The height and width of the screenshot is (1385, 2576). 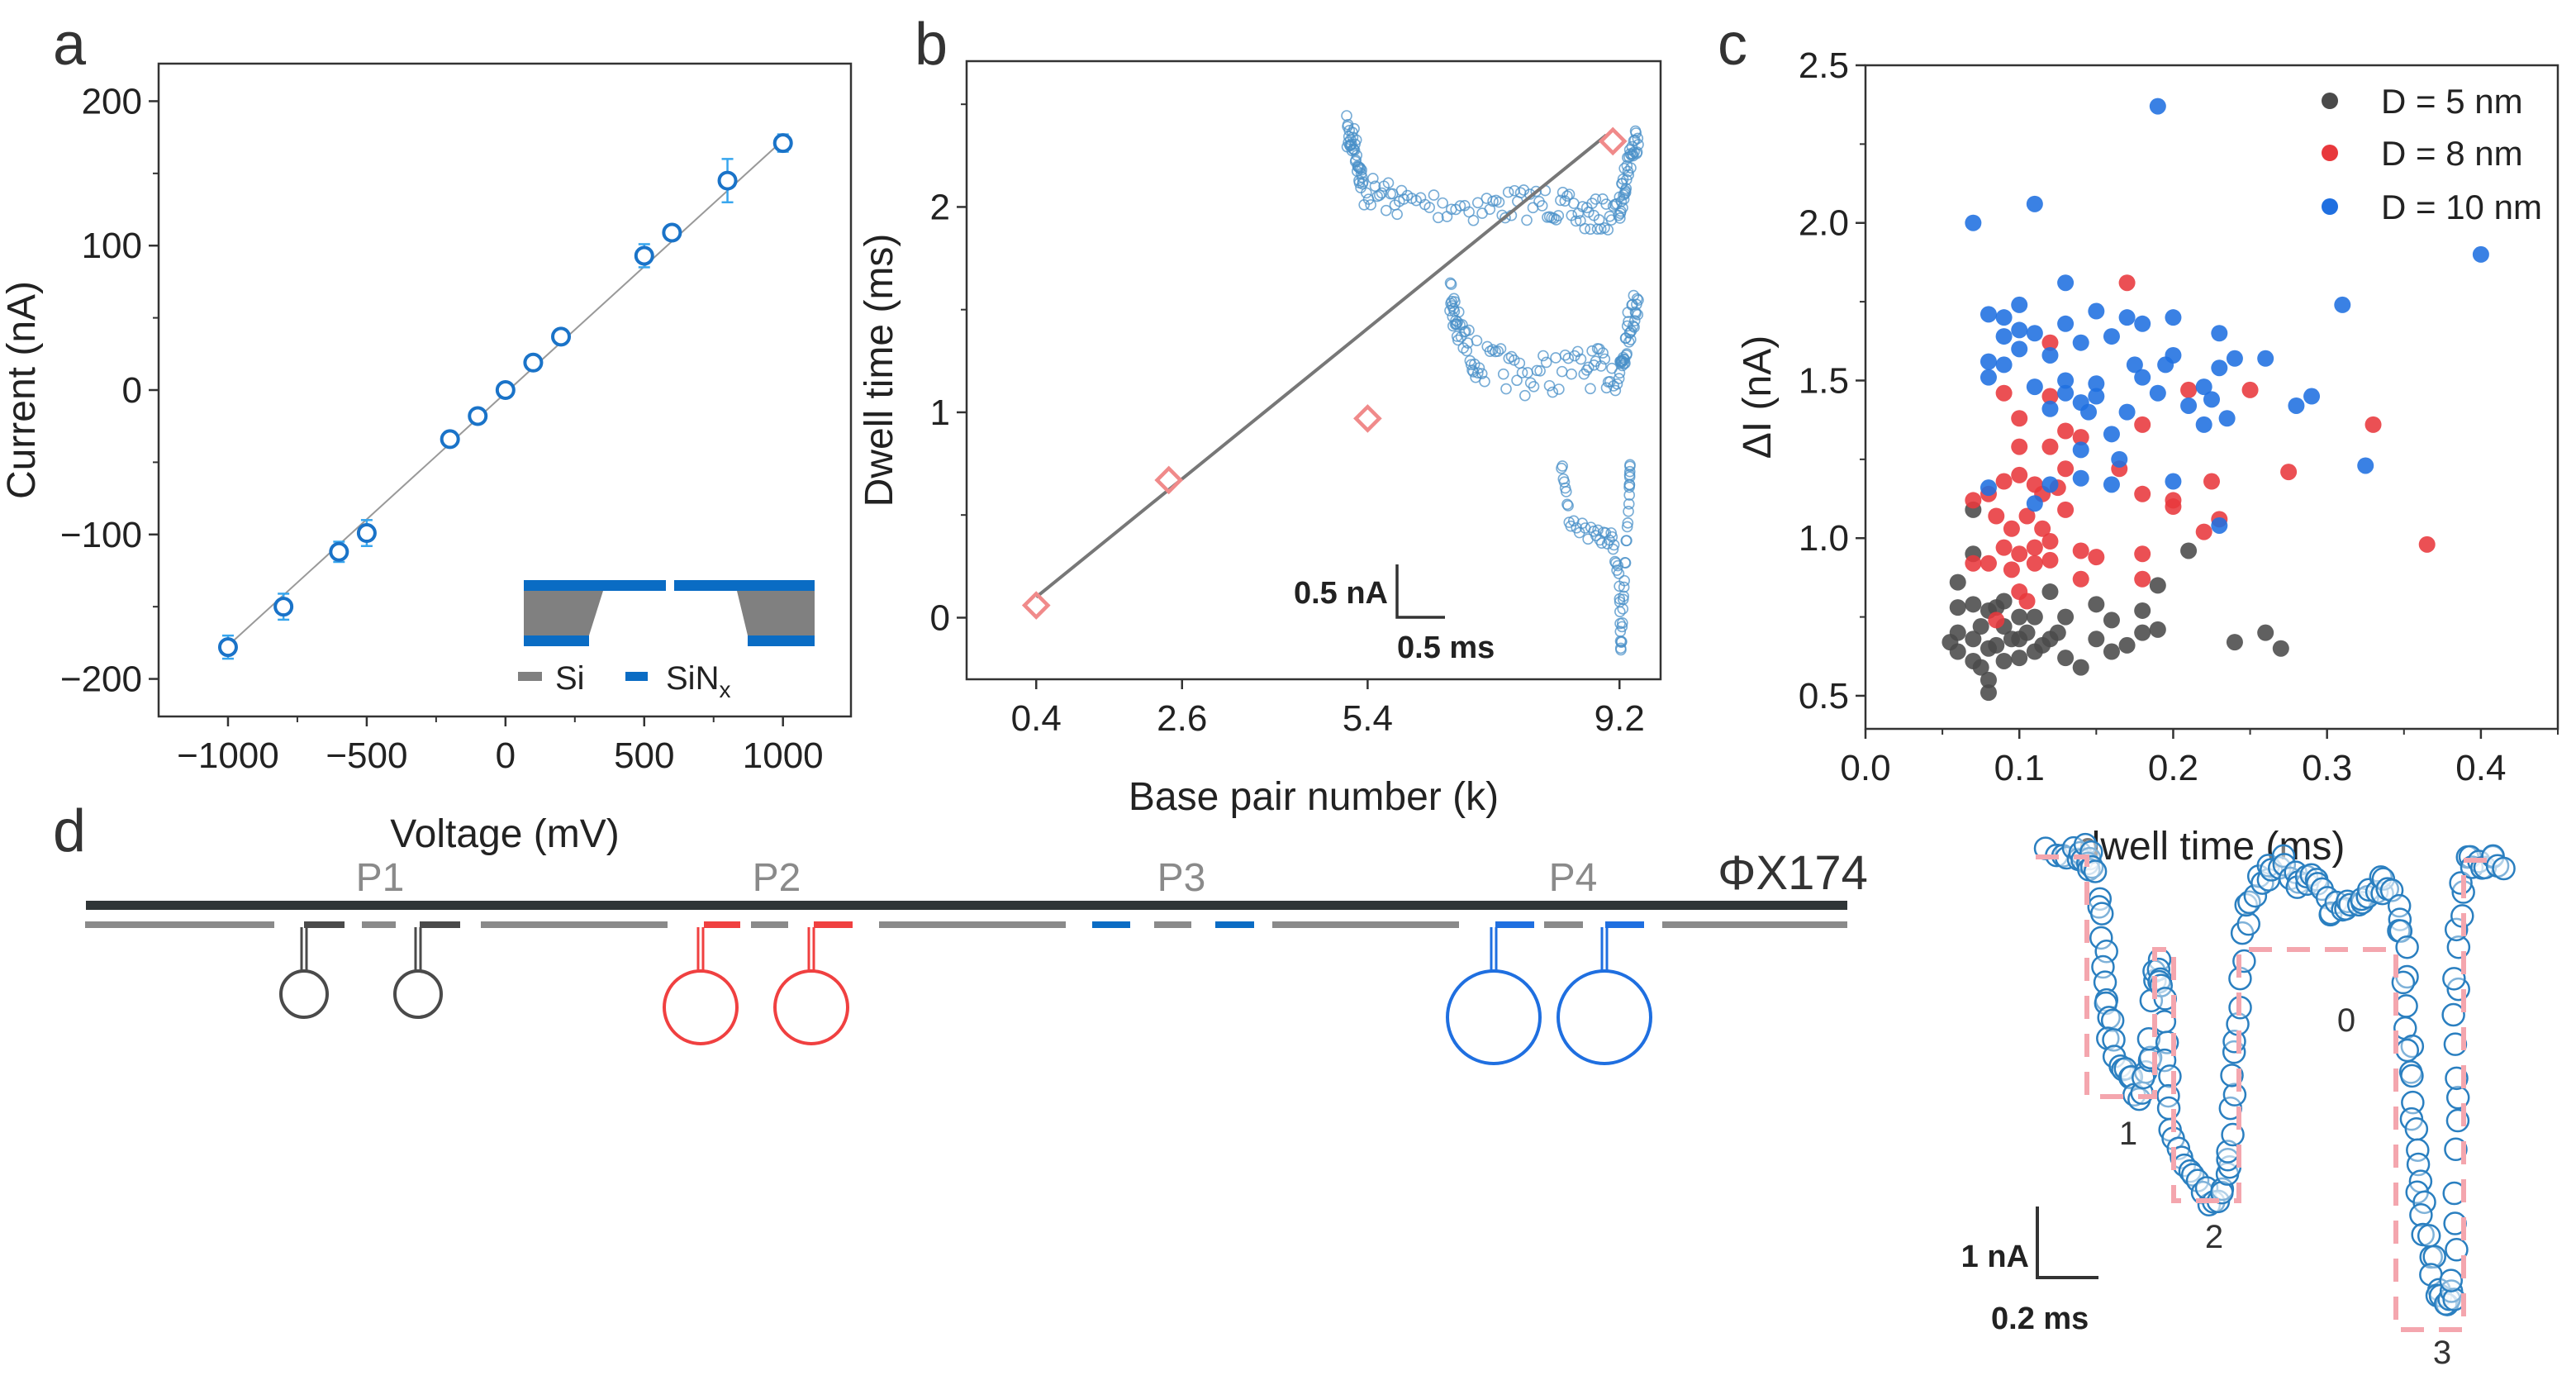 What do you see at coordinates (1332, 388) in the screenshot?
I see `panel-b-data: 0.5 nA 0.5 ms` at bounding box center [1332, 388].